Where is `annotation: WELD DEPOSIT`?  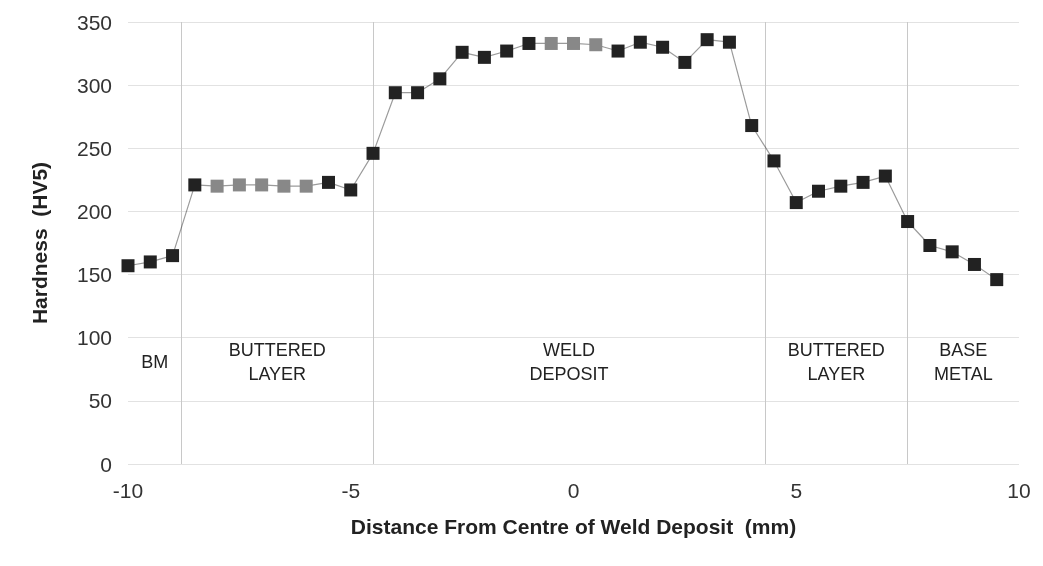
annotation: WELD DEPOSIT is located at coordinates (569, 362).